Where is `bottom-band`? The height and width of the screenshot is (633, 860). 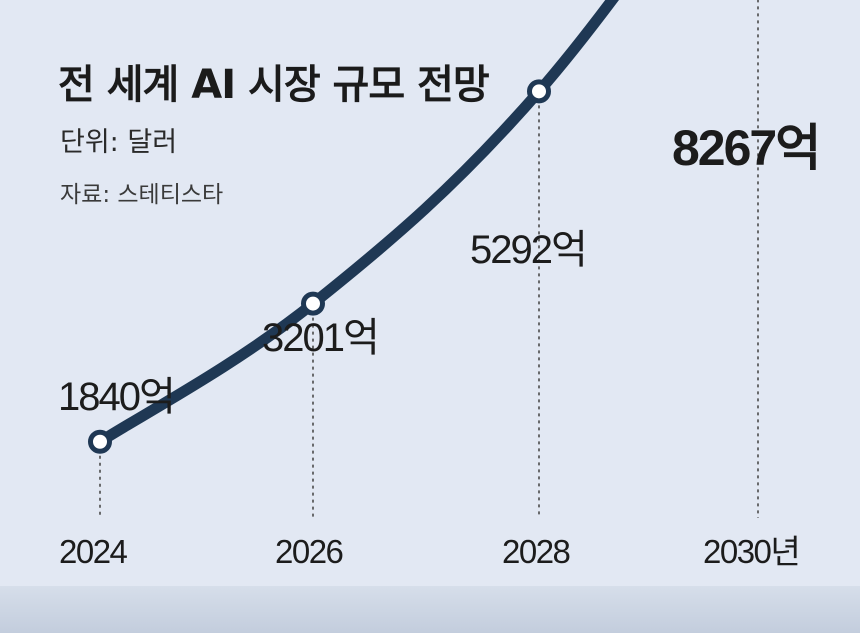
bottom-band is located at coordinates (430, 609).